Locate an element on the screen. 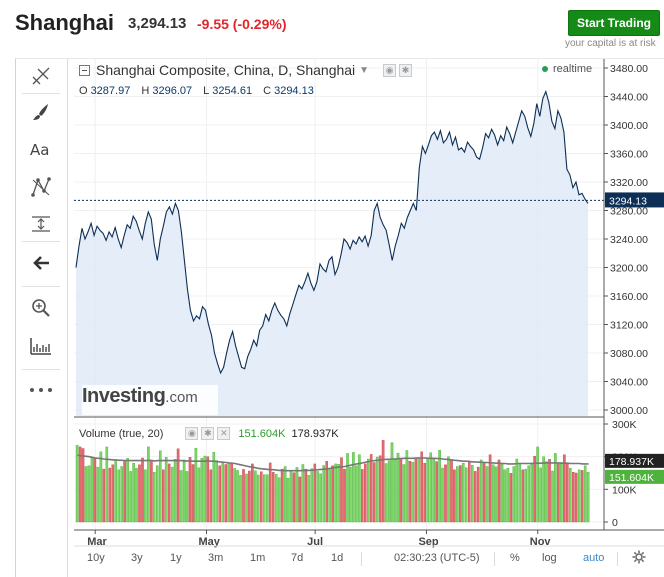 This screenshot has height=577, width=664. time-tick-label: Nov is located at coordinates (541, 542).